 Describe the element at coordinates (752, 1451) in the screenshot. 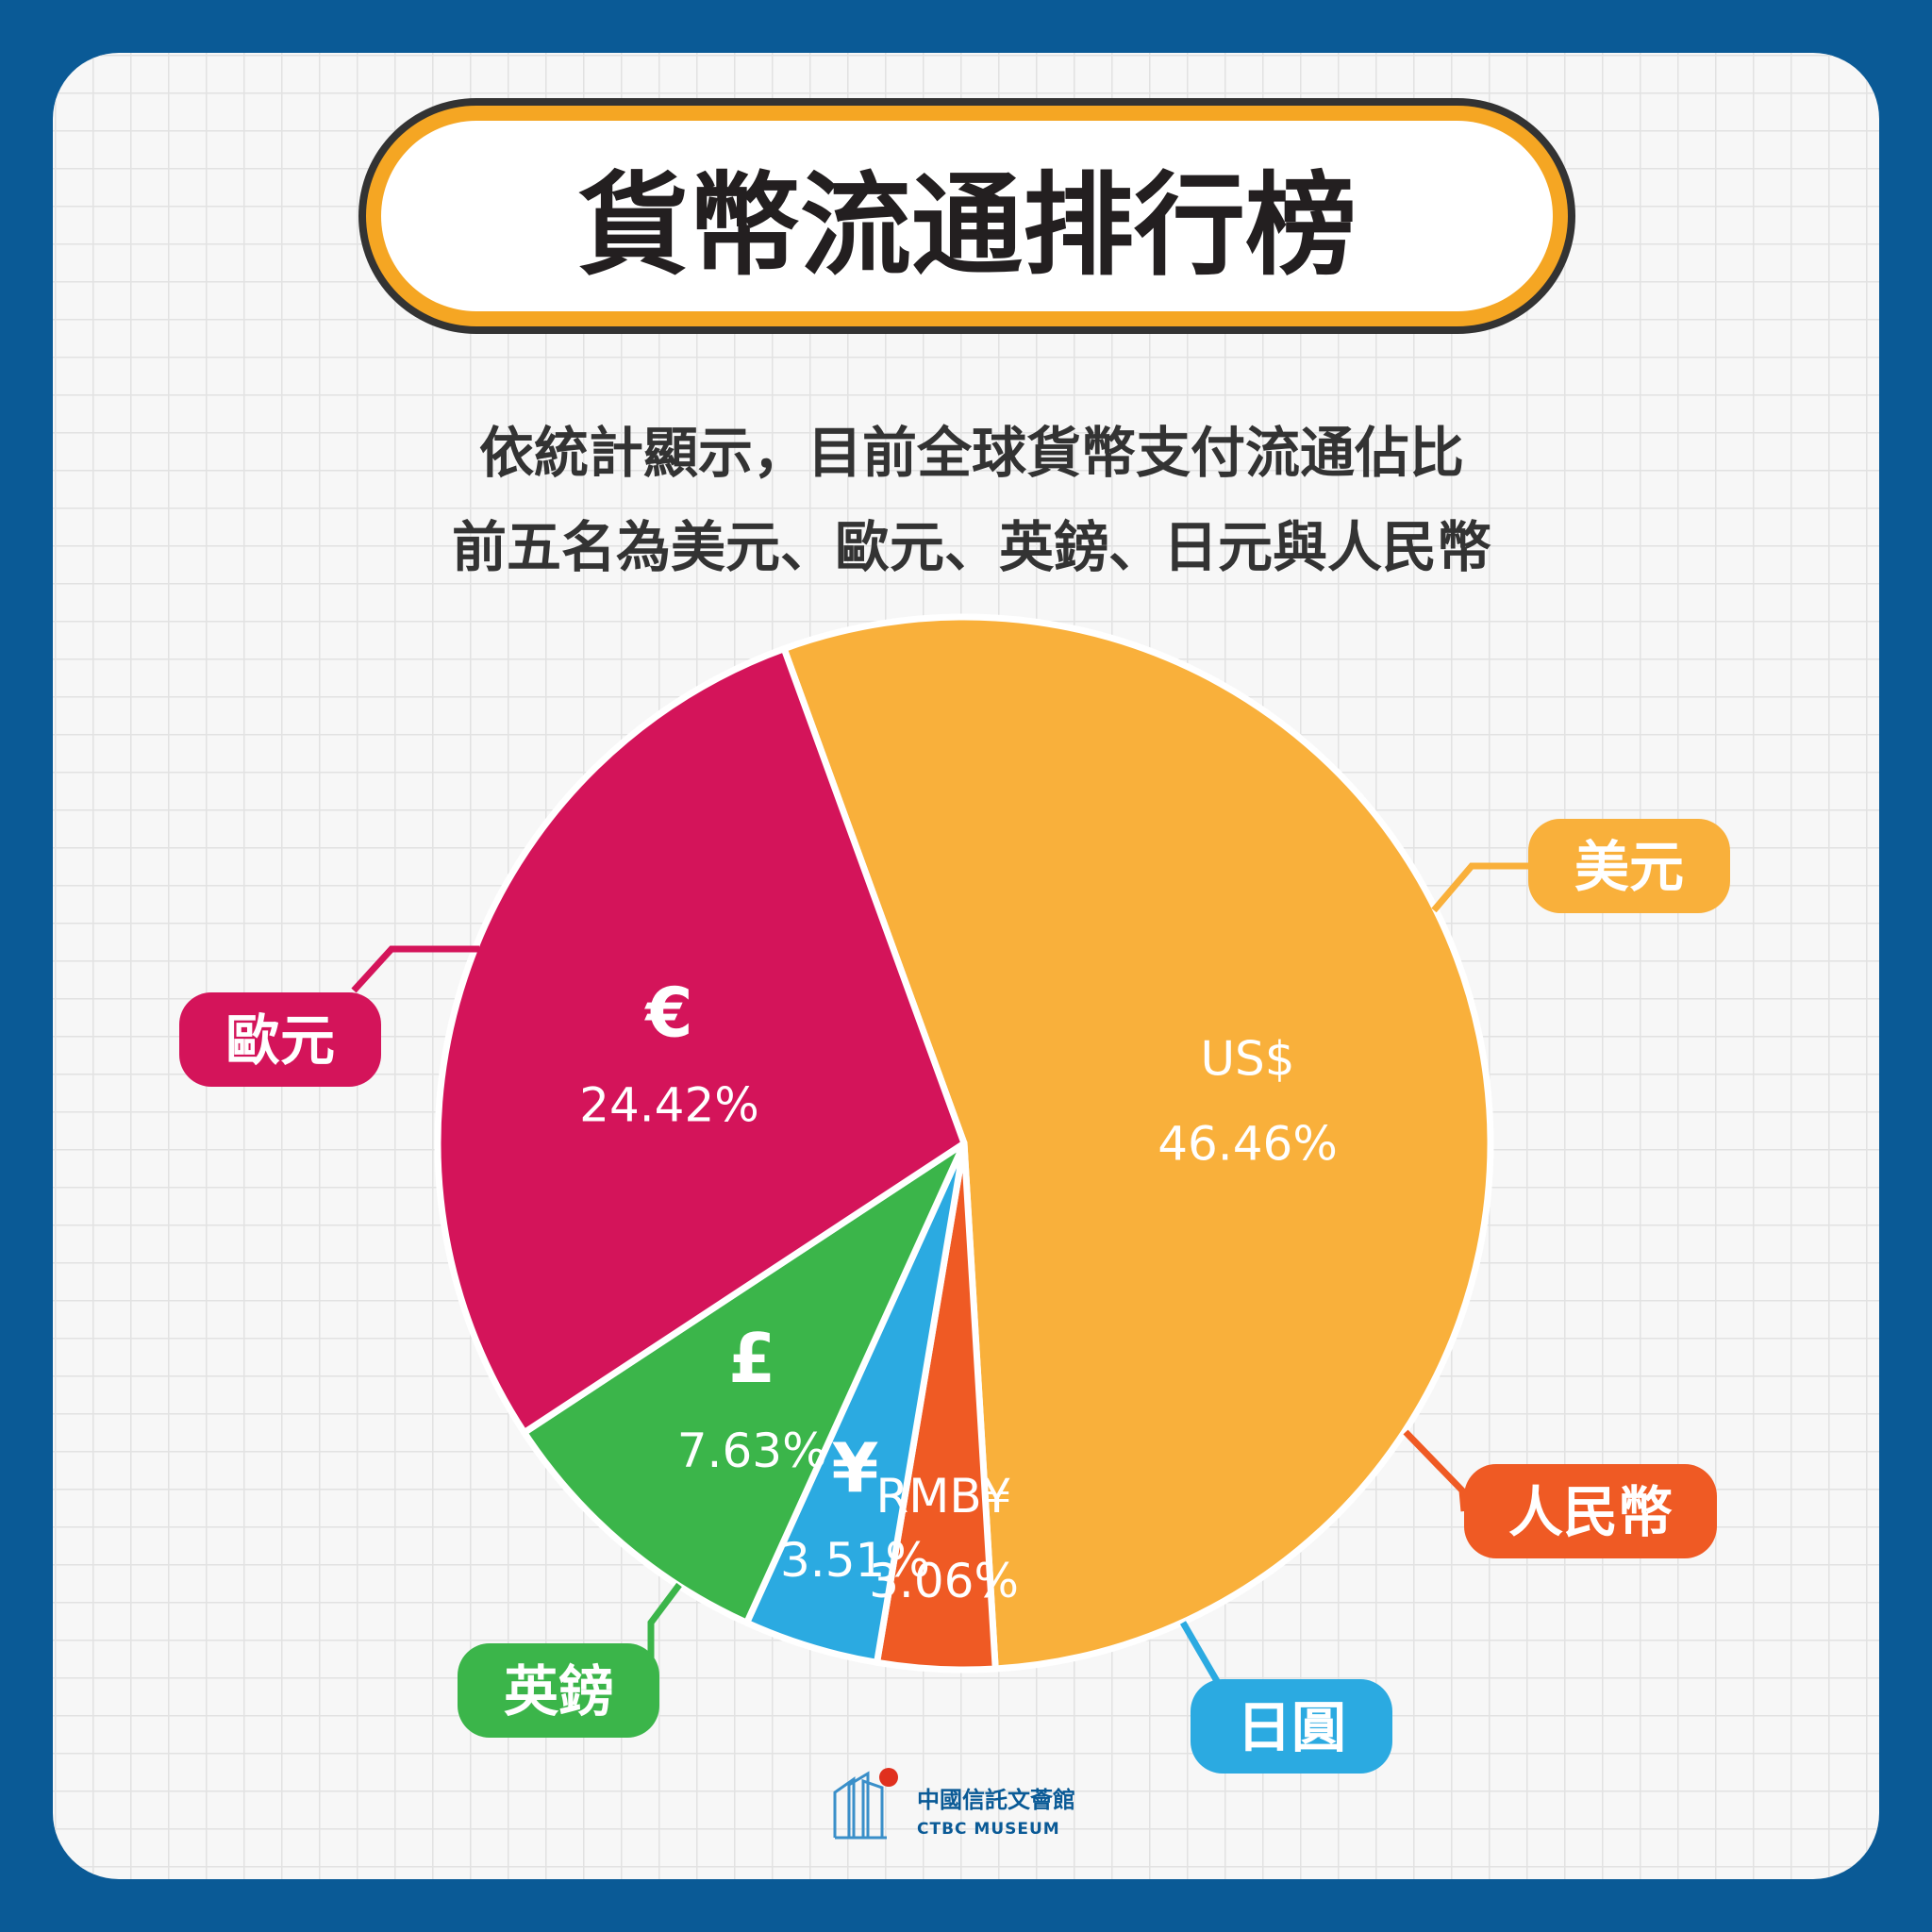

I see `slice-value-4: 7.63%` at that location.